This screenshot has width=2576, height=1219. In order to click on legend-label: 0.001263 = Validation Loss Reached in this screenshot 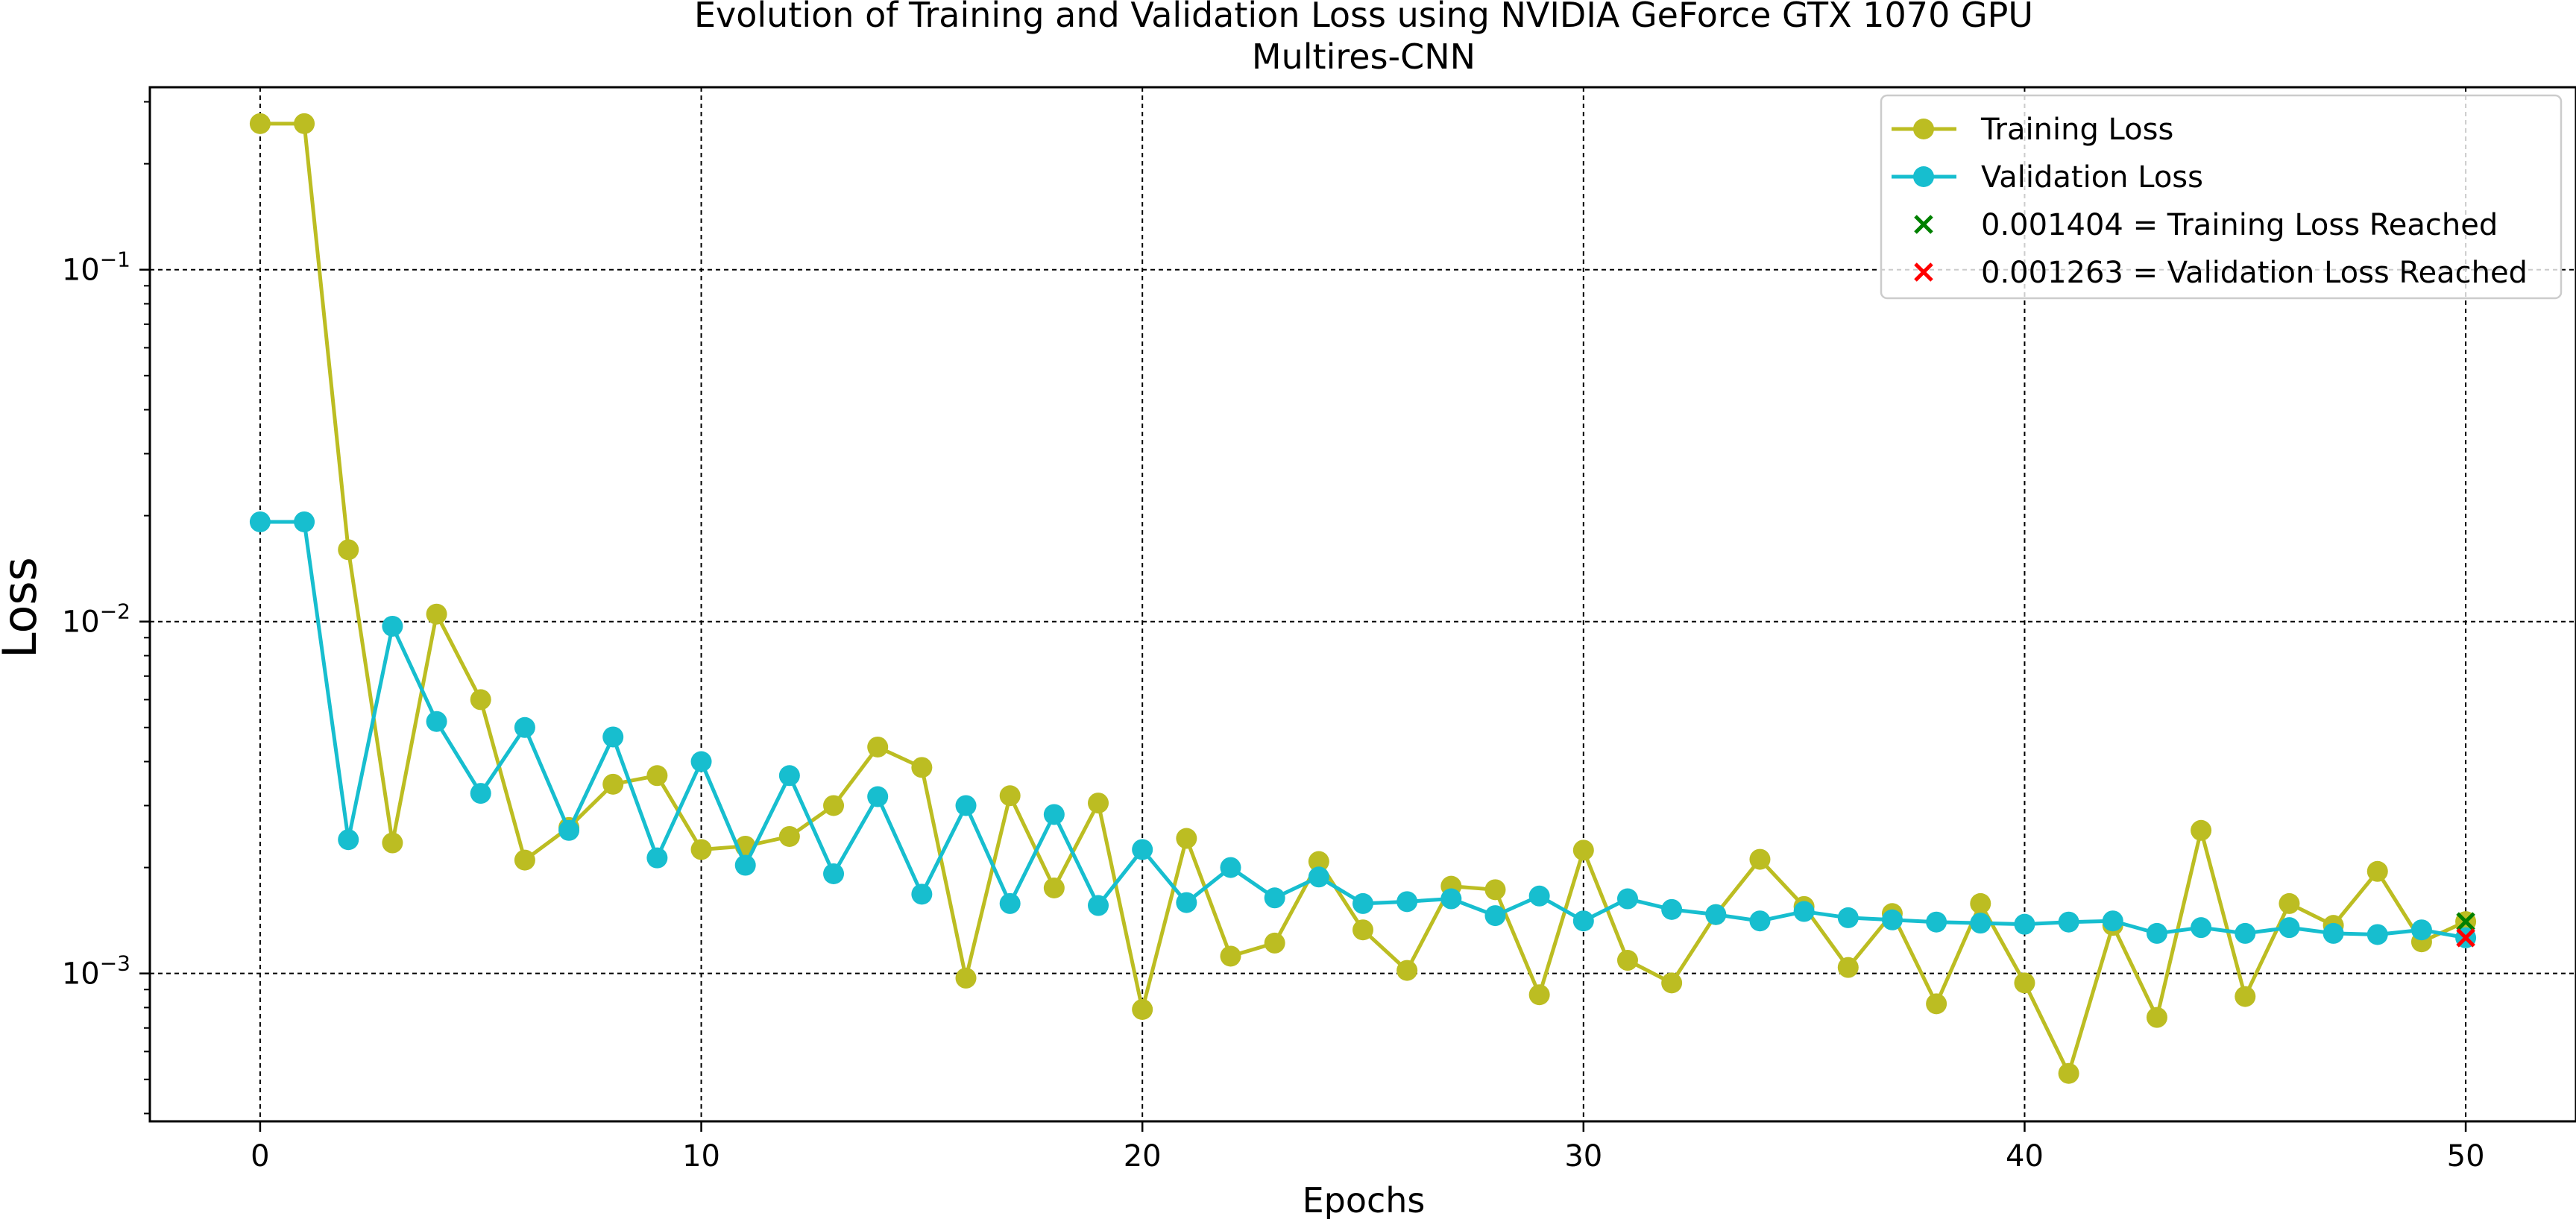, I will do `click(2254, 273)`.